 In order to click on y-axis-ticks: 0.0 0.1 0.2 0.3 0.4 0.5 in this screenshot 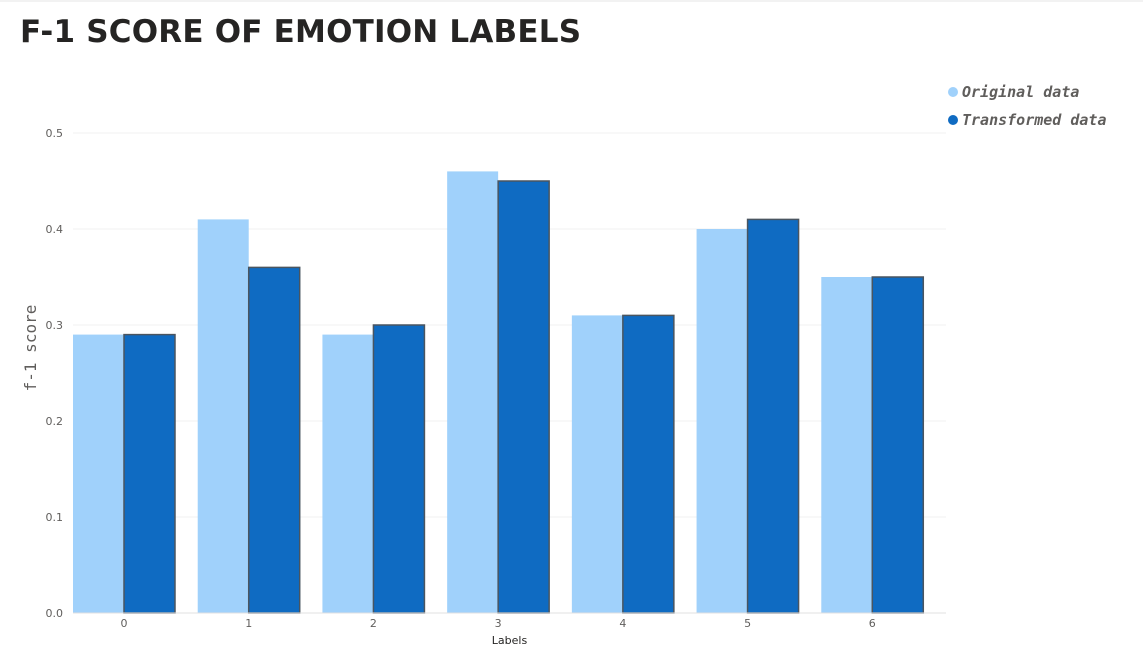, I will do `click(55, 373)`.